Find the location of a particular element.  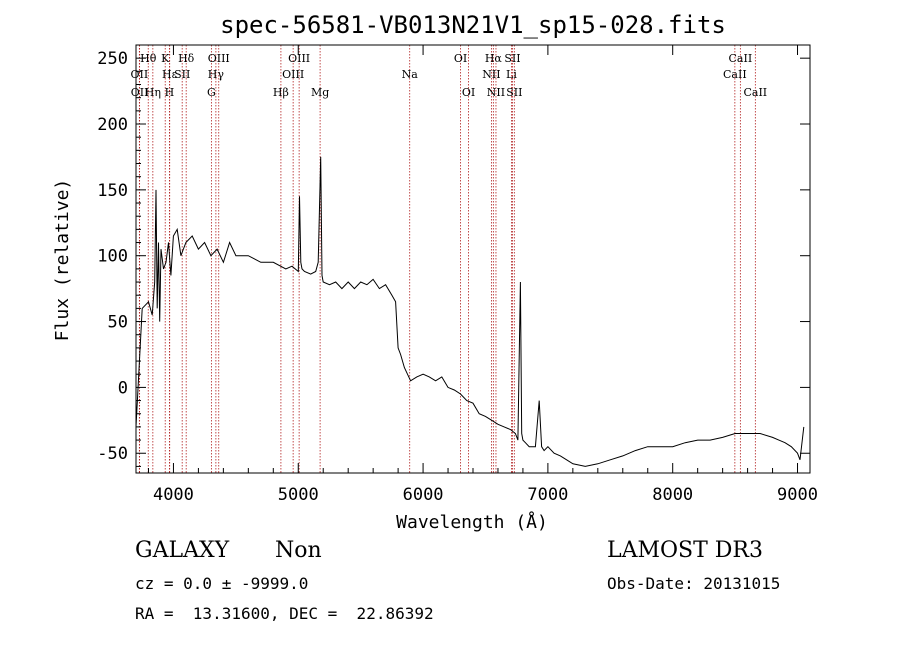

y-tick-label: 50 is located at coordinates (118, 323).